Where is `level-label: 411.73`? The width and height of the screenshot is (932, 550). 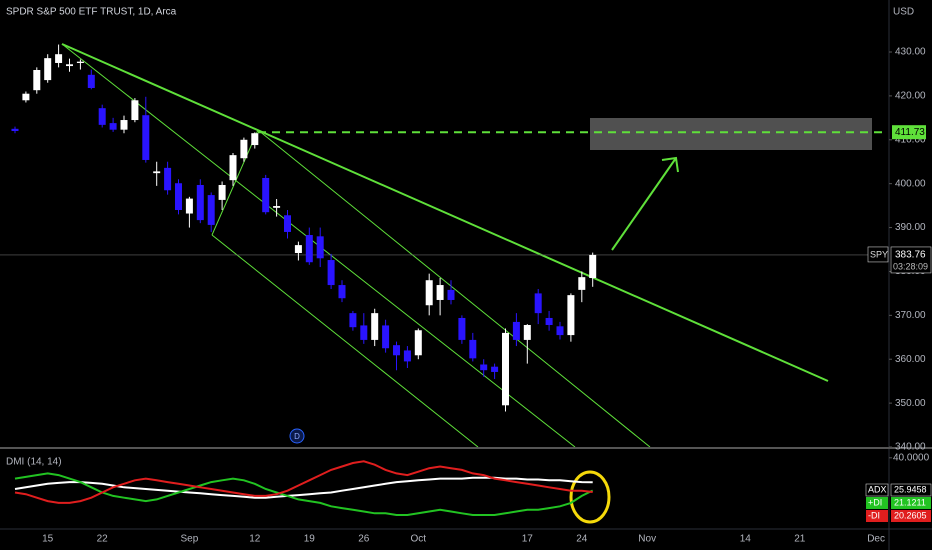 level-label: 411.73 is located at coordinates (910, 132).